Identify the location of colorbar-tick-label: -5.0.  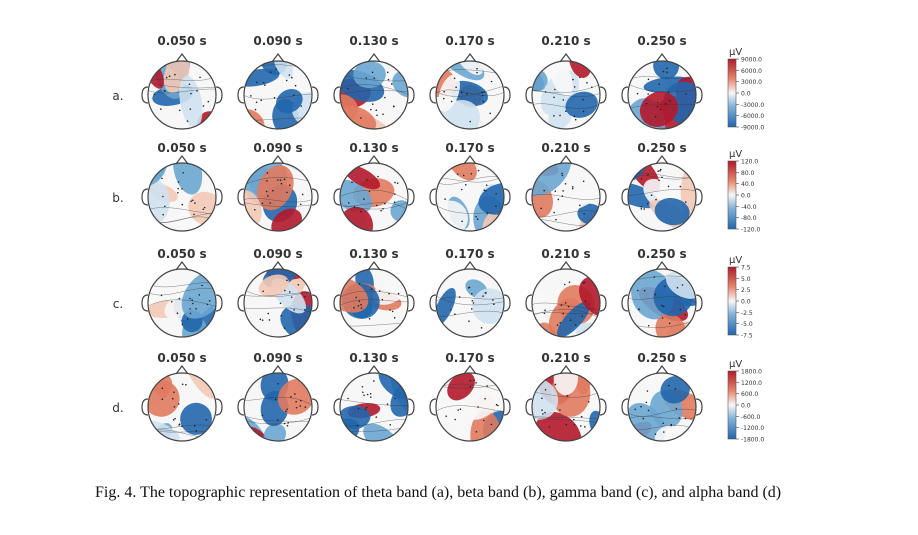
(747, 324).